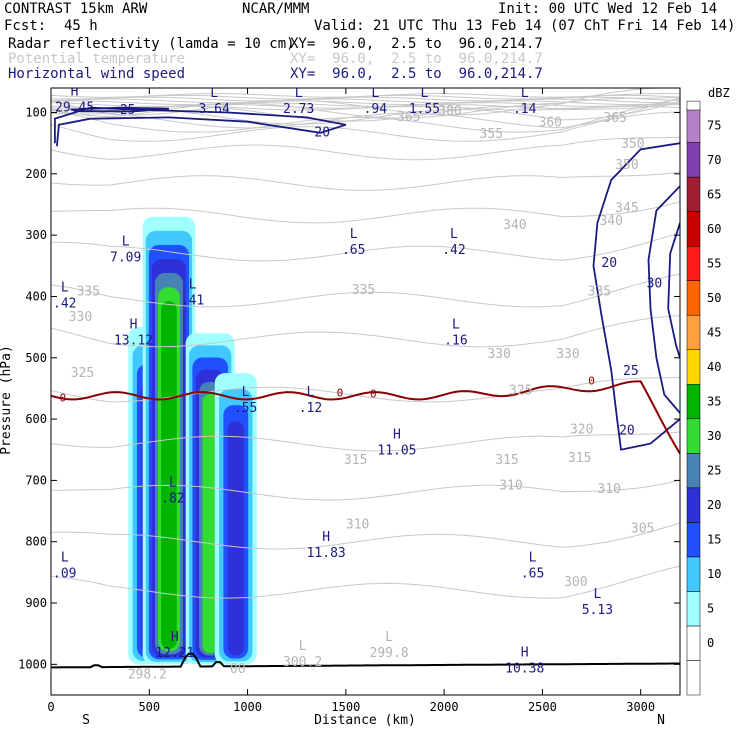  Describe the element at coordinates (340, 393) in the screenshot. I see `zero-label-1: 0` at that location.